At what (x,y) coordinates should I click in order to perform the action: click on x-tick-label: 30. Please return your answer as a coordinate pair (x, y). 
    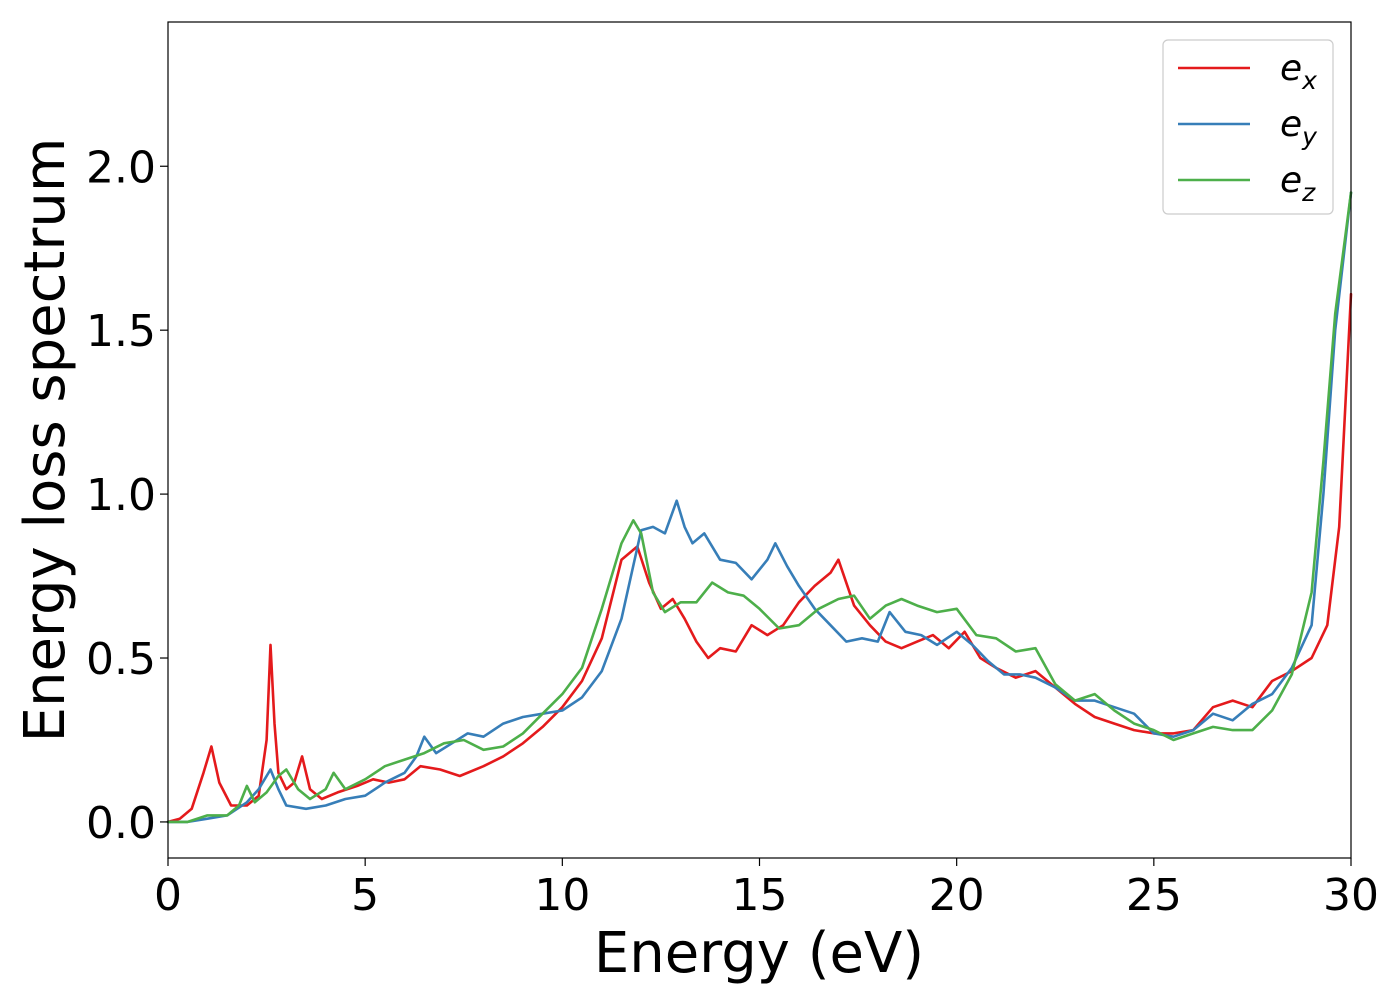
    Looking at the image, I should click on (1351, 895).